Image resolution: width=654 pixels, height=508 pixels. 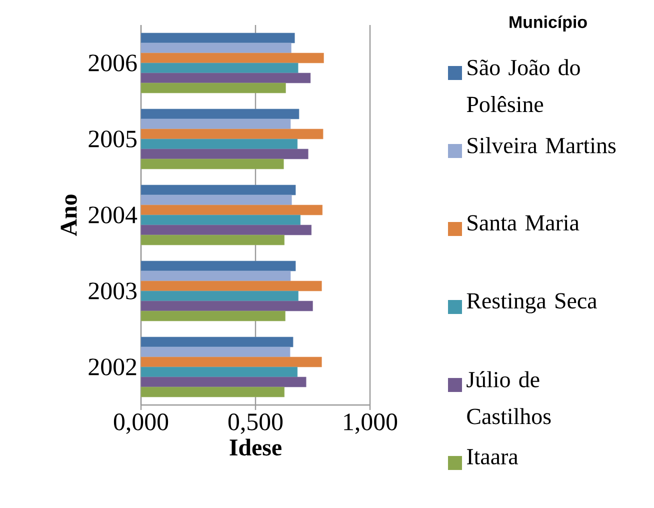 I want to click on x-tick-label: 0,500, so click(x=255, y=424).